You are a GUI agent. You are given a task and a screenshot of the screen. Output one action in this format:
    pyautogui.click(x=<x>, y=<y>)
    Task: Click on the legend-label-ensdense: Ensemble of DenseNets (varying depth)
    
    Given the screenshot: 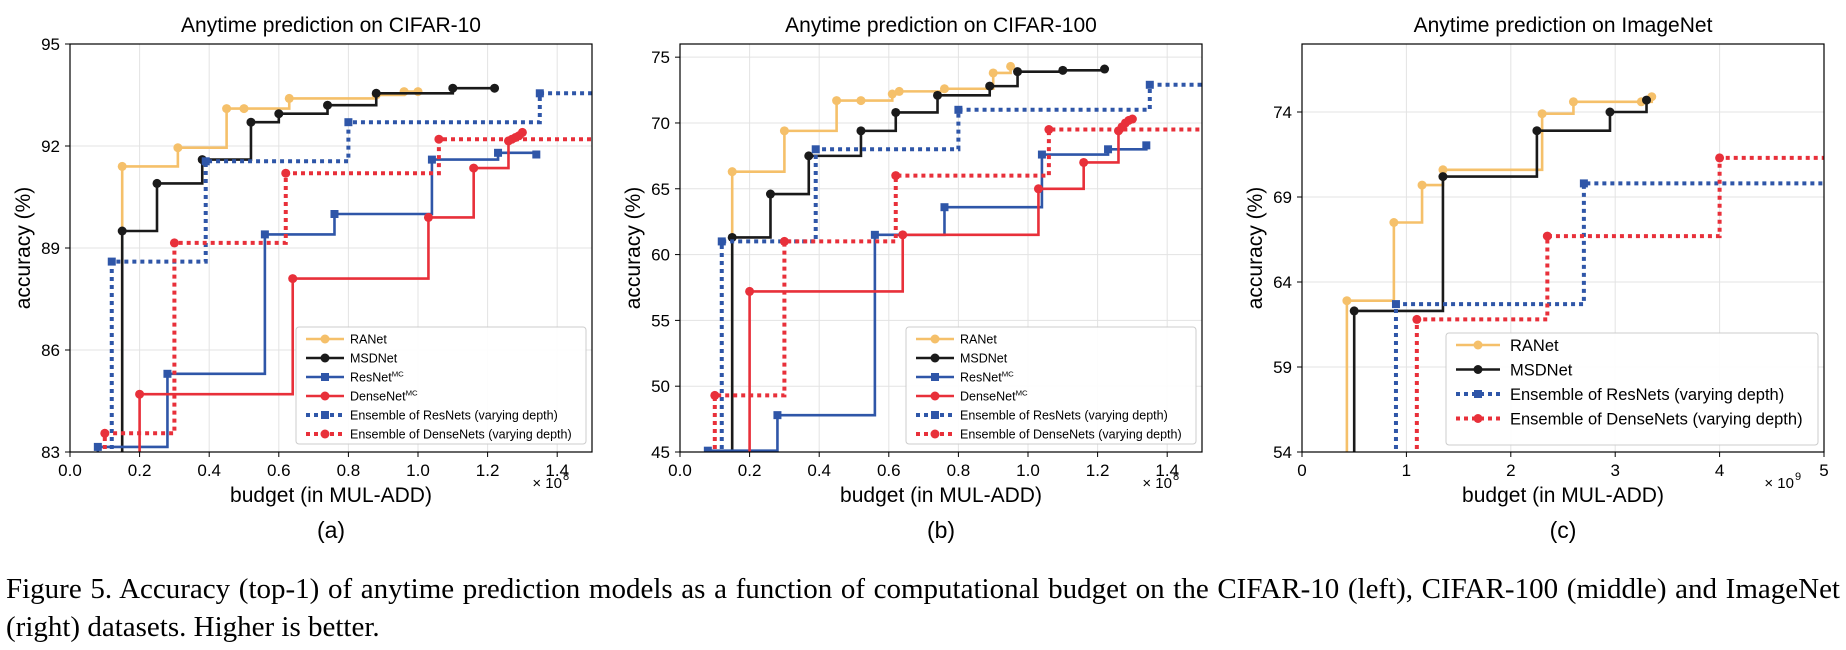 What is the action you would take?
    pyautogui.click(x=1071, y=435)
    